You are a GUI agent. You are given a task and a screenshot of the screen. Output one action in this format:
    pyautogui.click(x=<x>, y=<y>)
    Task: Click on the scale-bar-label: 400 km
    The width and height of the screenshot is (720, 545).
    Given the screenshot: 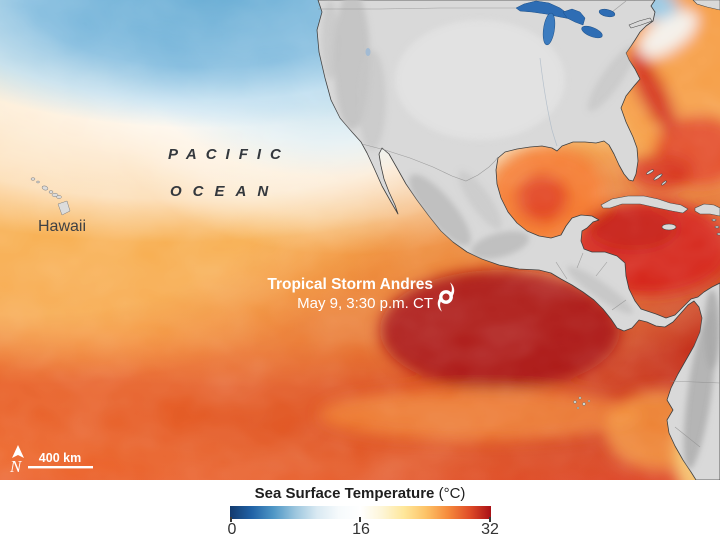 What is the action you would take?
    pyautogui.click(x=60, y=458)
    